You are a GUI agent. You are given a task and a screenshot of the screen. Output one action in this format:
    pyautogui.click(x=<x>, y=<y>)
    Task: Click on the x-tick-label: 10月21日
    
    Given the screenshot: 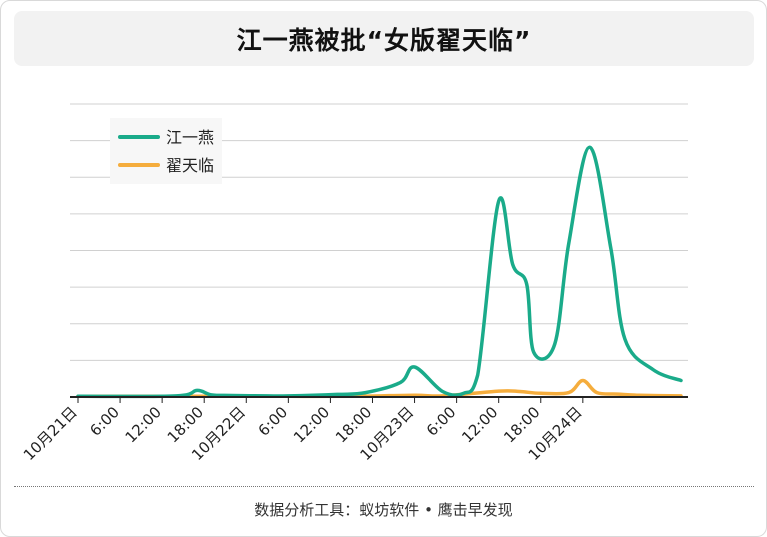 What is the action you would take?
    pyautogui.click(x=50, y=433)
    